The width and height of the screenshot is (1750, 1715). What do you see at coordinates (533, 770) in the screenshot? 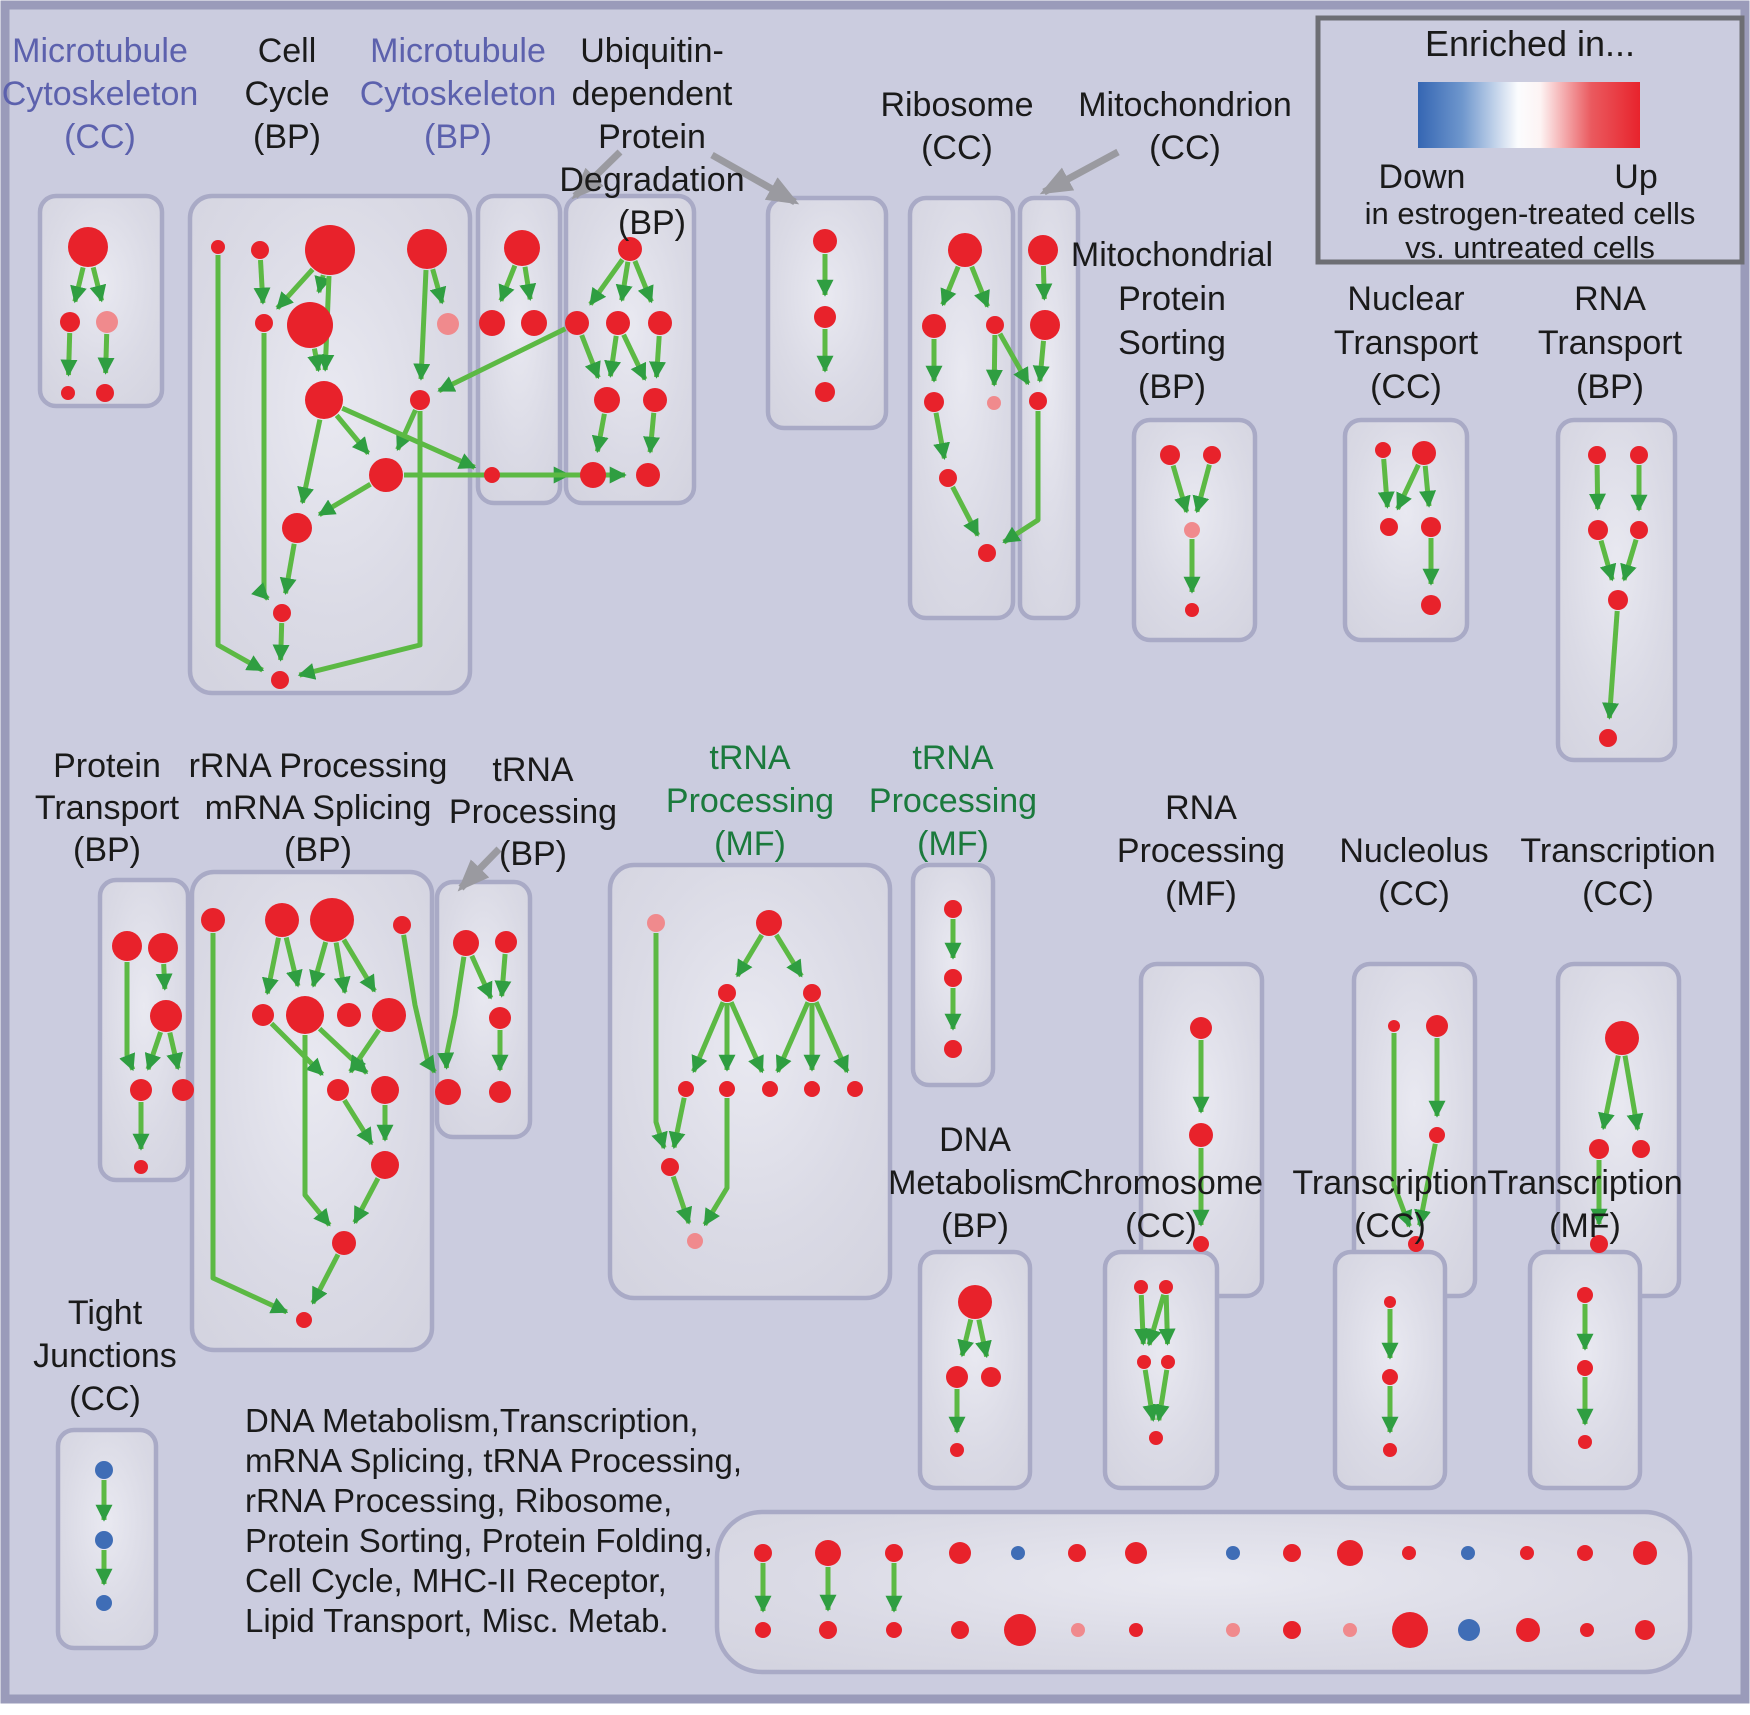
I see `label-trna-bp-line-1: tRNA` at bounding box center [533, 770].